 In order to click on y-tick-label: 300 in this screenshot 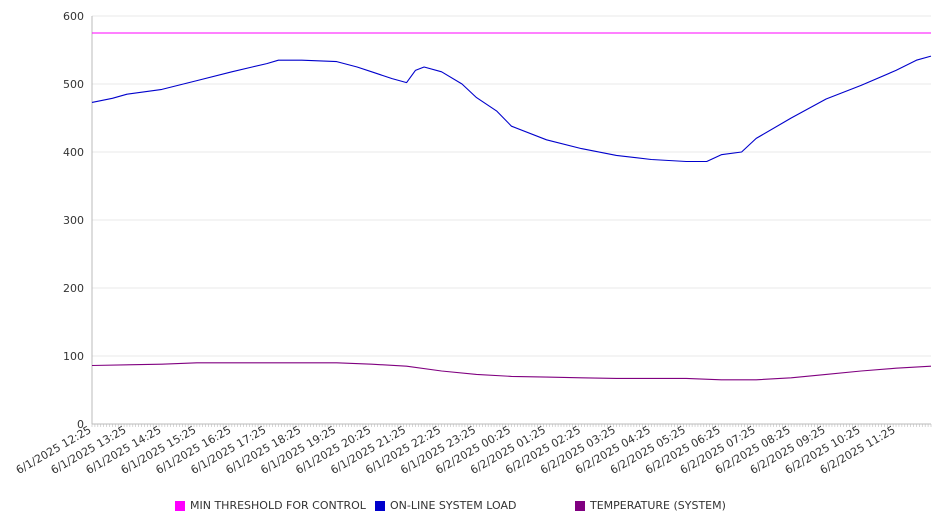, I will do `click(73, 220)`.